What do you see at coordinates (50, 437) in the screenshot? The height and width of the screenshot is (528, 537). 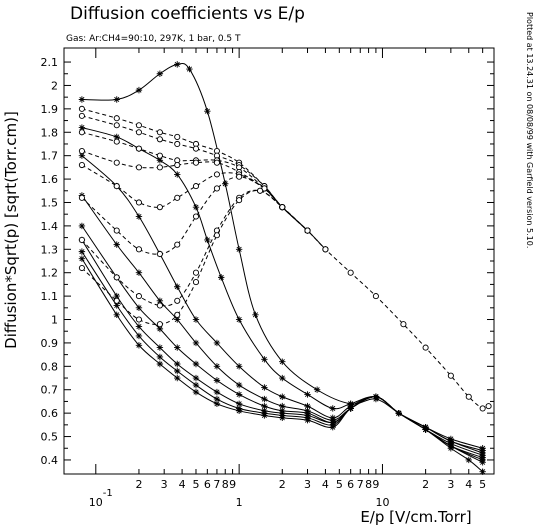 I see `y-tick-label: 0.5` at bounding box center [50, 437].